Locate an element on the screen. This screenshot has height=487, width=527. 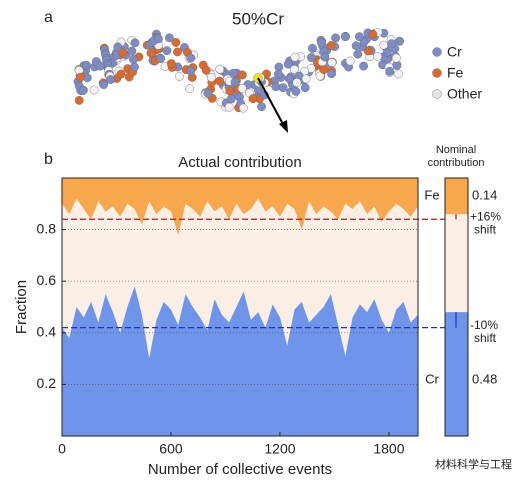
y-tick-label: 0.4 is located at coordinates (47, 332).